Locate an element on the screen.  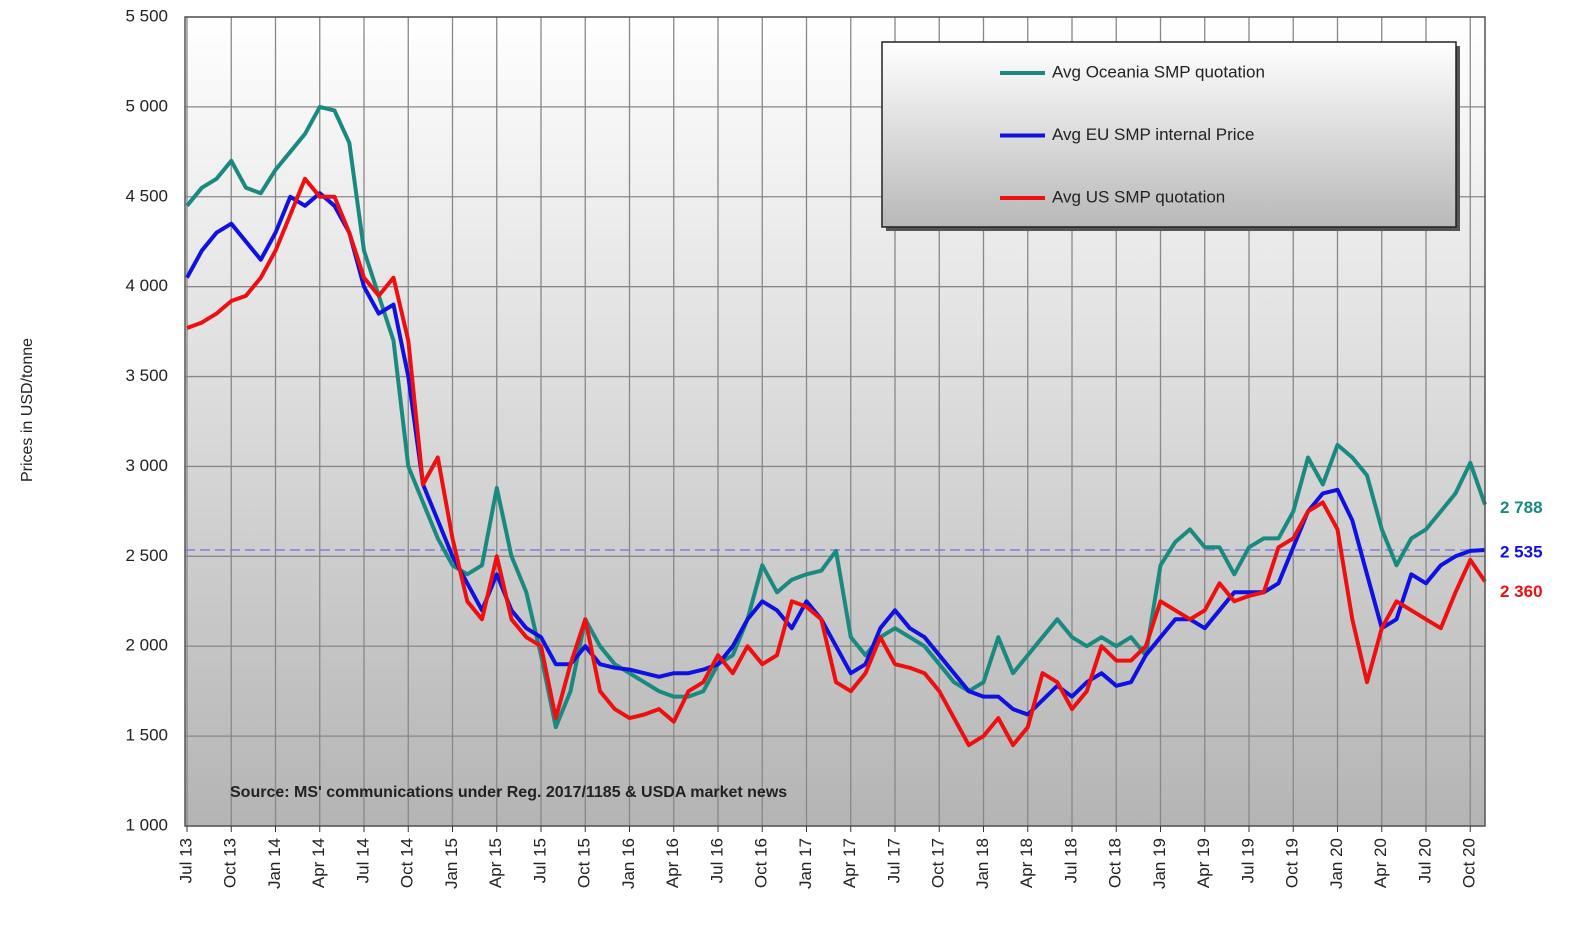
x-tick-label: Jan 17 is located at coordinates (805, 863).